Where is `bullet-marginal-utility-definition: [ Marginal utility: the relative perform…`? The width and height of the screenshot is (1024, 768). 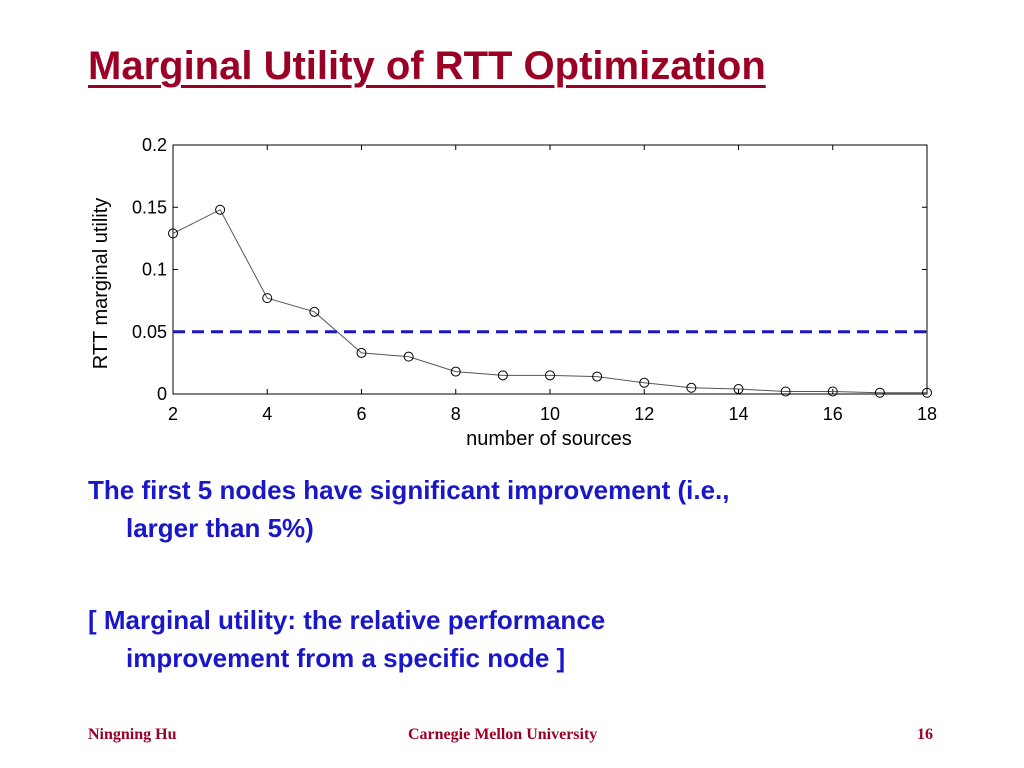 bullet-marginal-utility-definition: [ Marginal utility: the relative perform… is located at coordinates (528, 639).